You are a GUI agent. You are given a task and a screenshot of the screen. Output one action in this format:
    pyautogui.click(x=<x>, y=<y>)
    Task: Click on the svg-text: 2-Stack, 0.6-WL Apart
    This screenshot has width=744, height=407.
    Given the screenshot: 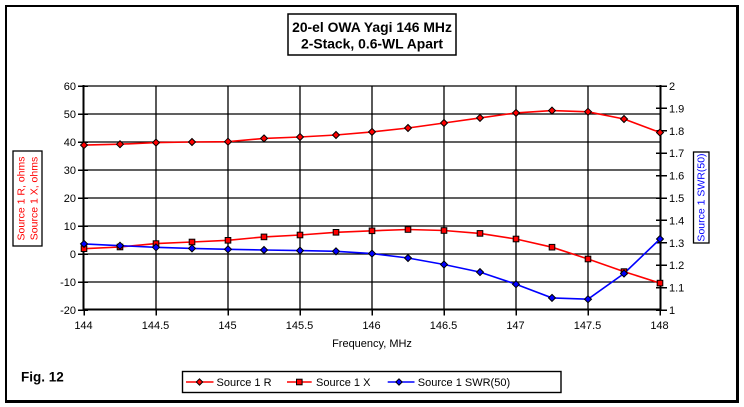 What is the action you would take?
    pyautogui.click(x=372, y=44)
    